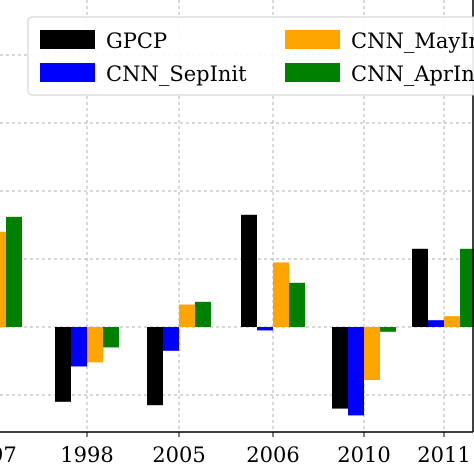  I want to click on bar-CNN_AprInit-1998, so click(111, 337).